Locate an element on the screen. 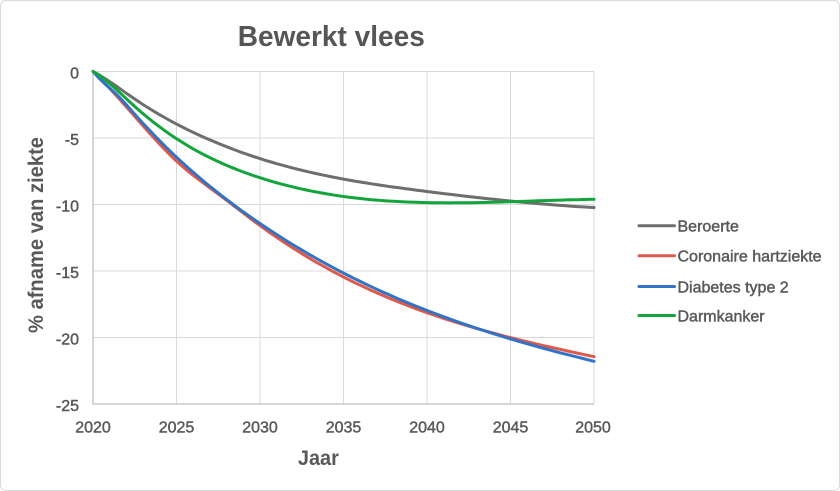 The height and width of the screenshot is (491, 840). svg-text: 2050 is located at coordinates (593, 427).